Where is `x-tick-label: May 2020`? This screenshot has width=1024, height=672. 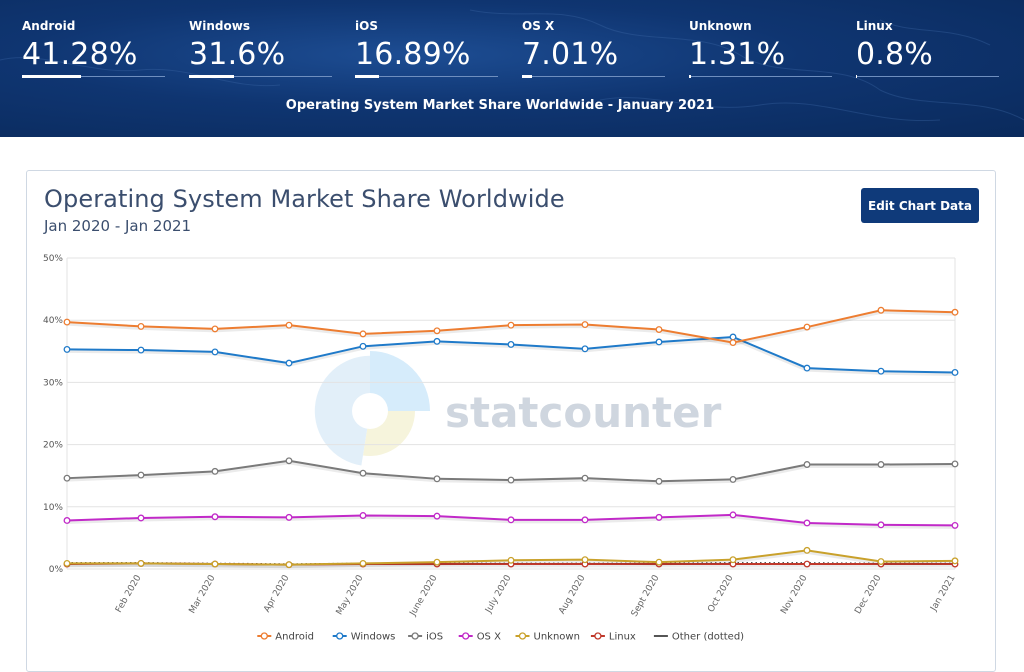 x-tick-label: May 2020 is located at coordinates (350, 595).